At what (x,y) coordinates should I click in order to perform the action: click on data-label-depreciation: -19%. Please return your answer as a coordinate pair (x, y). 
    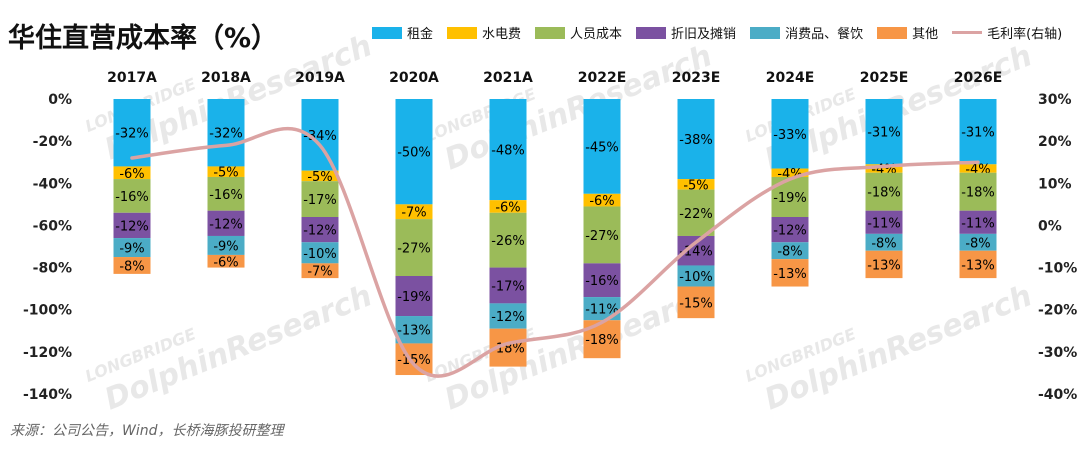
    Looking at the image, I should click on (414, 297).